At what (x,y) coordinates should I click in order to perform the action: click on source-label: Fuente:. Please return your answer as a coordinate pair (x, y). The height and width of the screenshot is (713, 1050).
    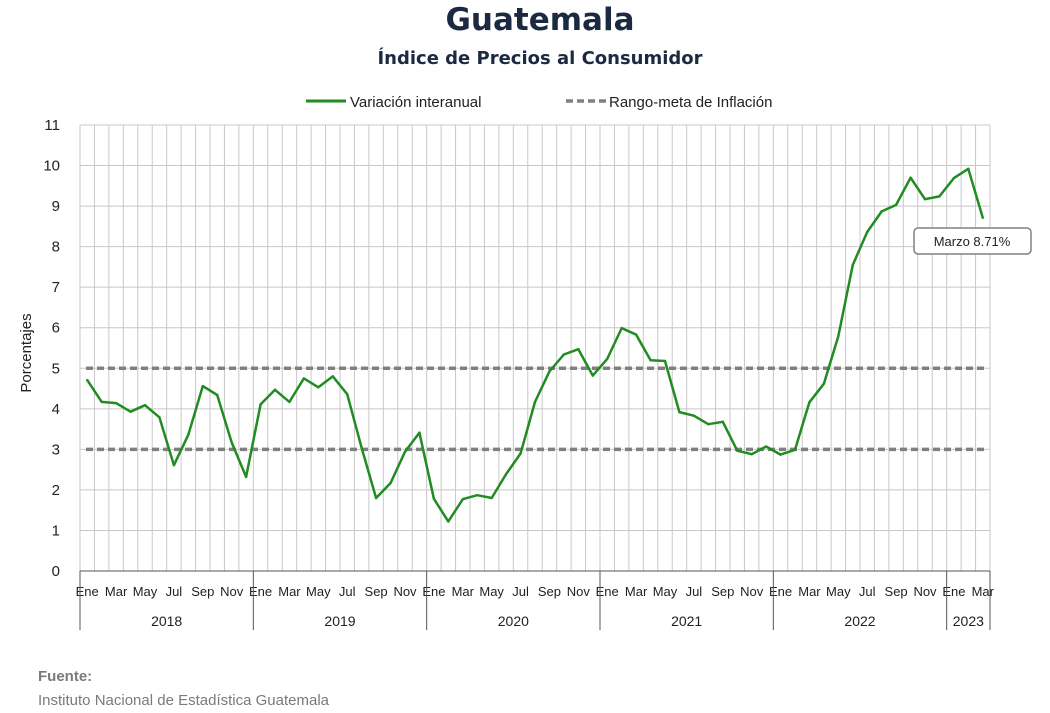
    Looking at the image, I should click on (65, 676).